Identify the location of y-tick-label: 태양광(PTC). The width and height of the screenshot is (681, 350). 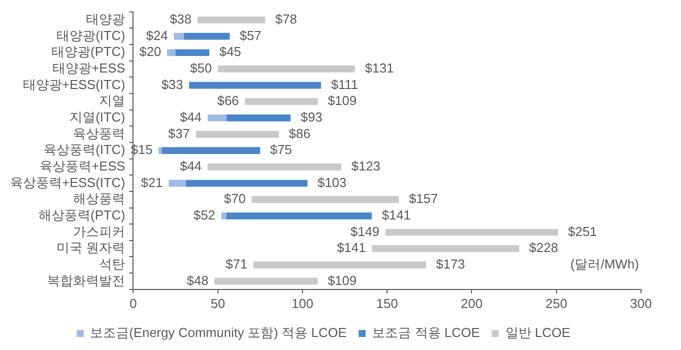
(89, 52).